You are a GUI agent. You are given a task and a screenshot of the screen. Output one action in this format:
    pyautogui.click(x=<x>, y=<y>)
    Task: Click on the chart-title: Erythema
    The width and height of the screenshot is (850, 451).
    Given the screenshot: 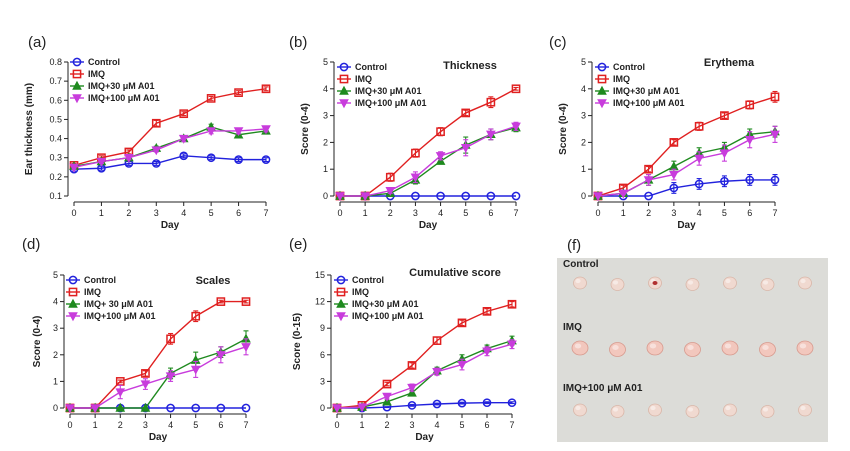 What is the action you would take?
    pyautogui.click(x=729, y=63)
    